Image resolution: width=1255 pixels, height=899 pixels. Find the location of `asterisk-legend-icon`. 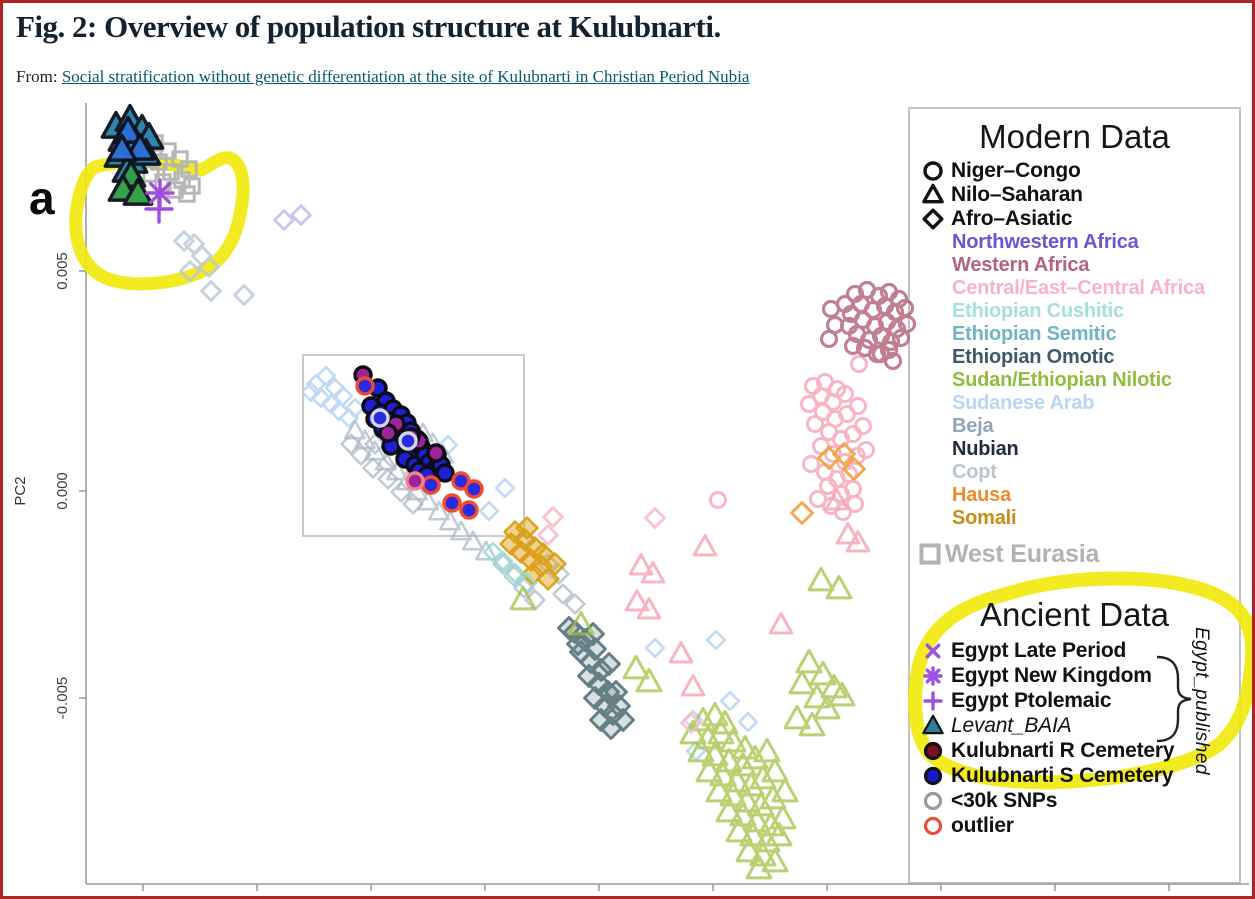

asterisk-legend-icon is located at coordinates (933, 675).